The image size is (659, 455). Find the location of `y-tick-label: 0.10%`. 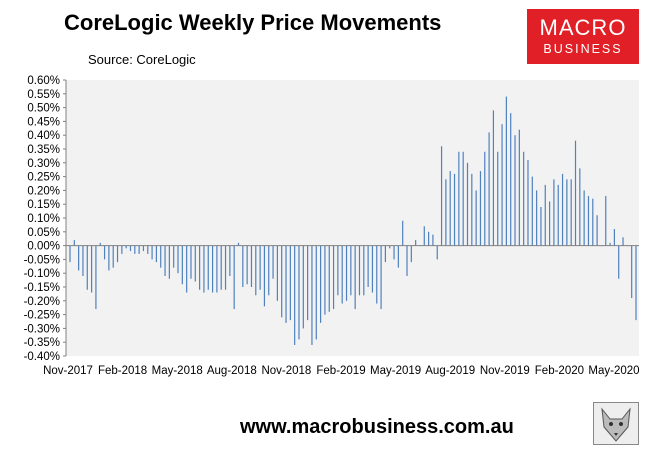

y-tick-label: 0.10% is located at coordinates (43, 219).